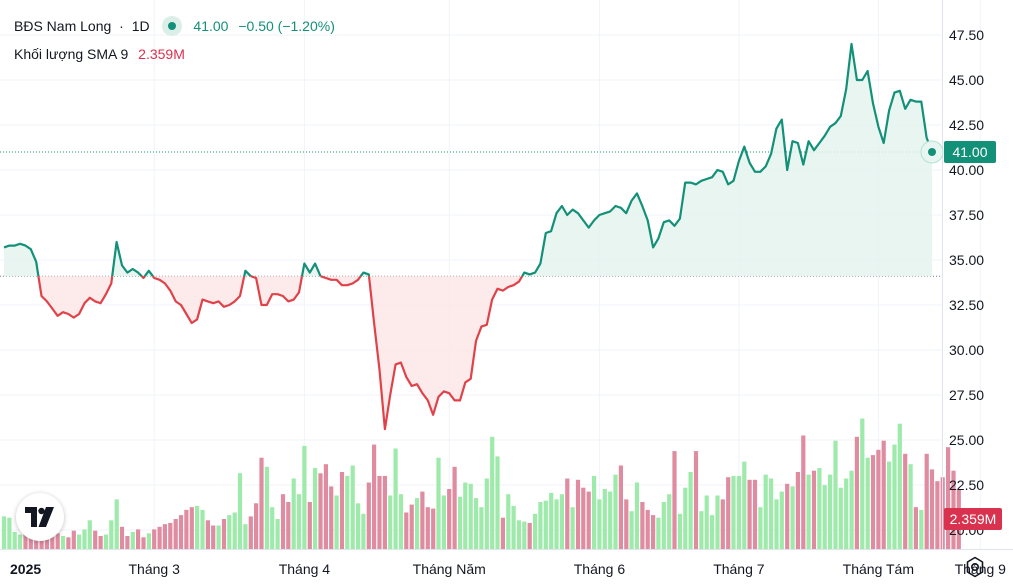 This screenshot has width=1013, height=588. Describe the element at coordinates (63, 26) in the screenshot. I see `symbol-name: BĐS Nam Long` at that location.